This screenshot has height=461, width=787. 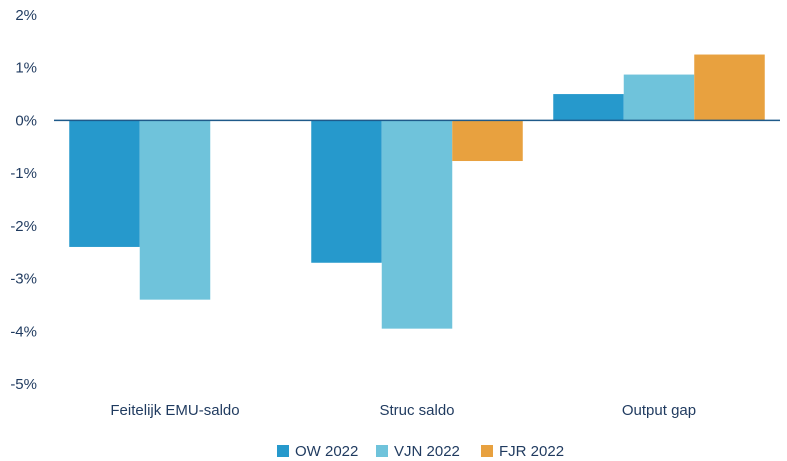 What do you see at coordinates (659, 410) in the screenshot?
I see `category-label: Output gap` at bounding box center [659, 410].